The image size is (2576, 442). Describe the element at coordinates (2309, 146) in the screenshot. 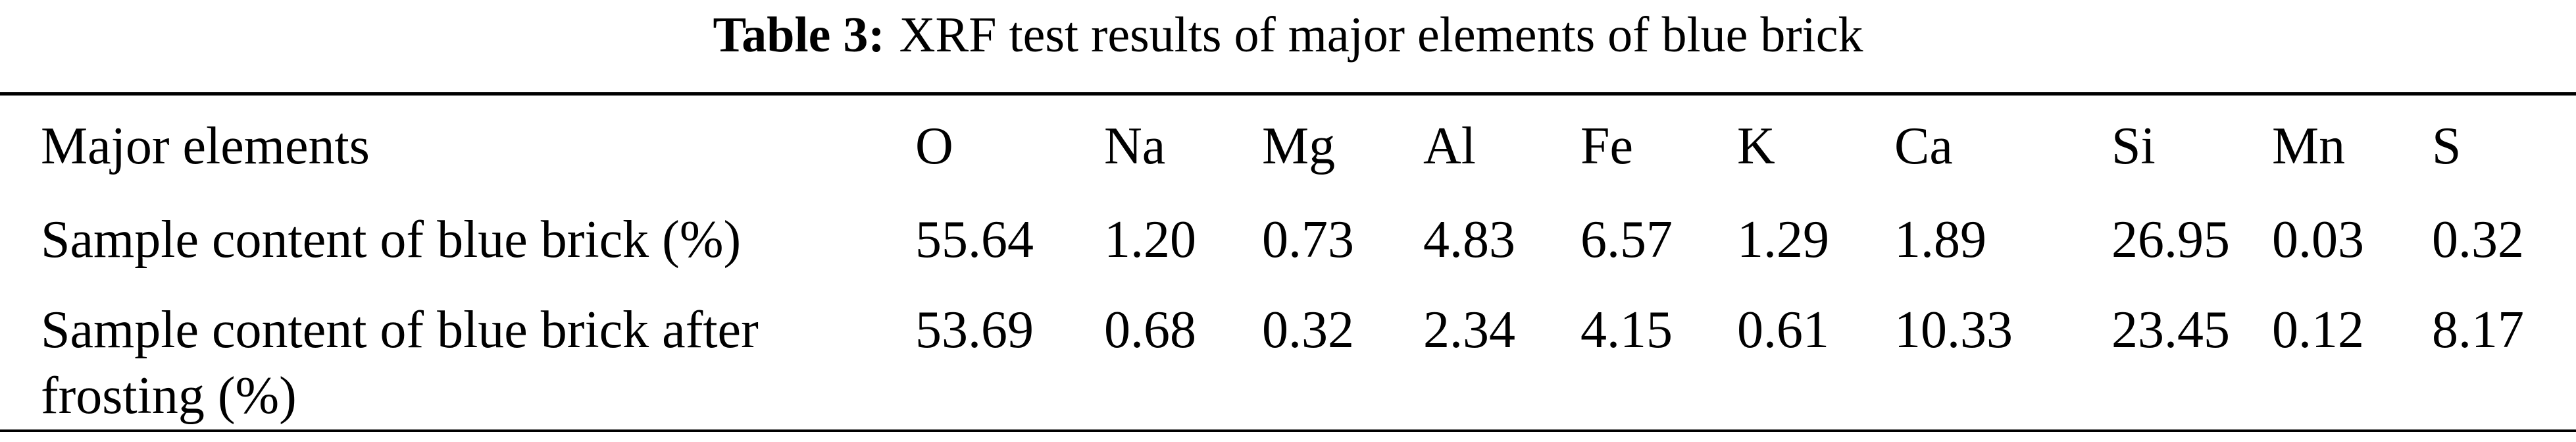

I see `column-header: Mn` at that location.